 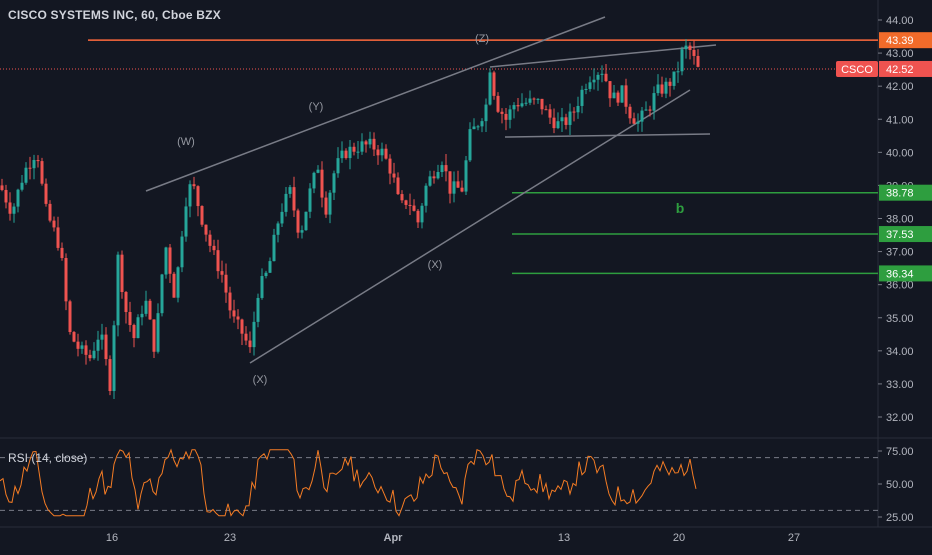 I want to click on rsi-tick-label: 50.00, so click(x=900, y=485).